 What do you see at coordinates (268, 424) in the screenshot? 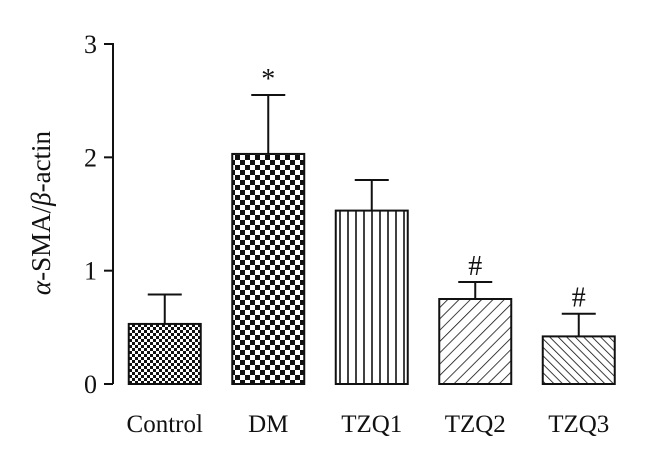
I see `x-tick-label: DM` at bounding box center [268, 424].